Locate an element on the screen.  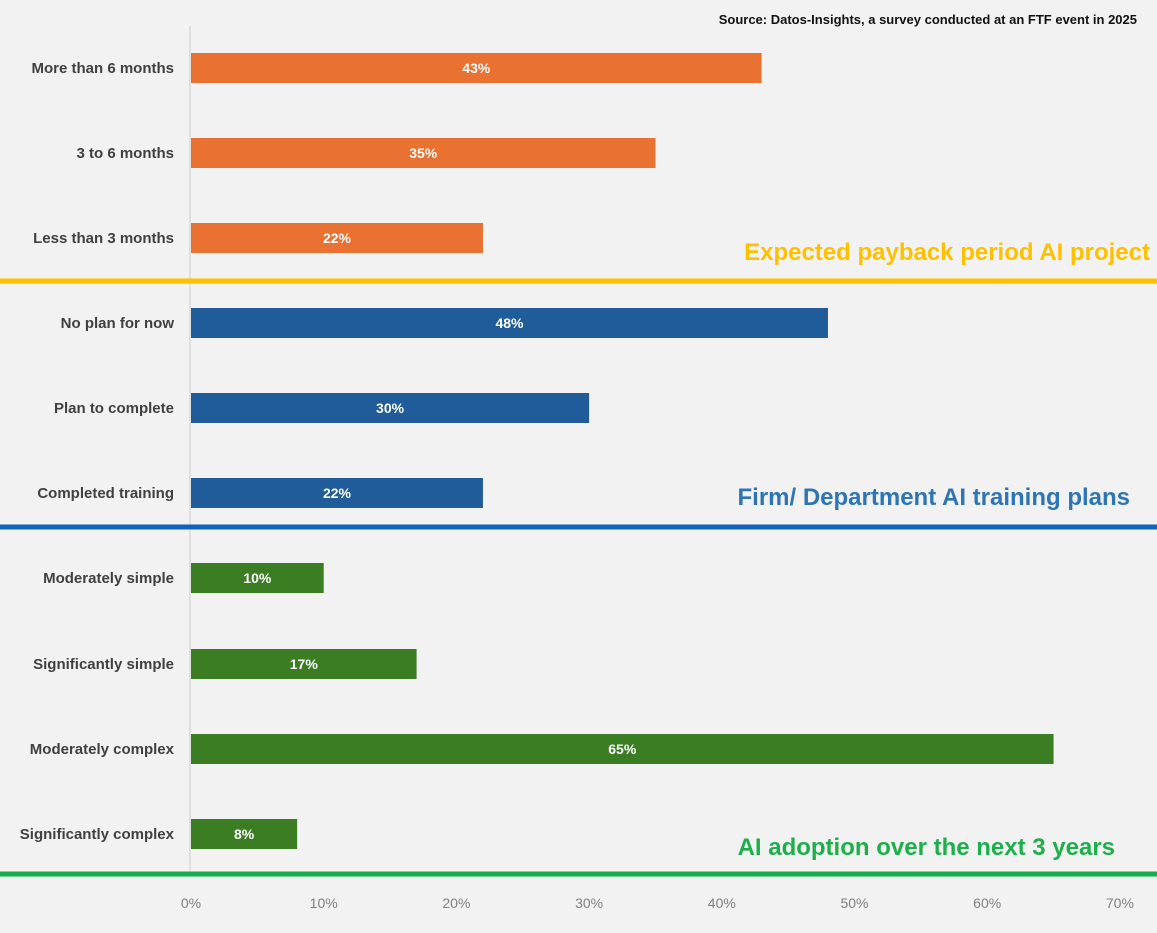
x-axis-ticks: 0% 10% 20% 30% 40% 50% 60% 70% is located at coordinates (657, 903).